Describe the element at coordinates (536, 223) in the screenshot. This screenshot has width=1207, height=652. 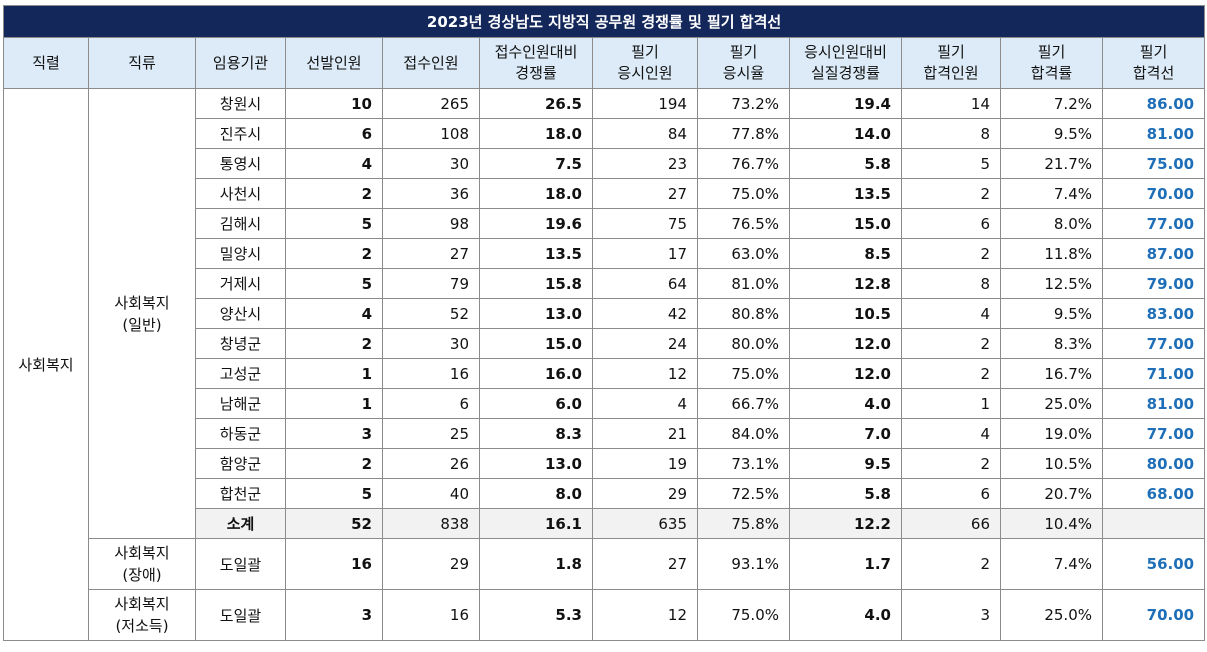
I see `table-cell: 19.6` at that location.